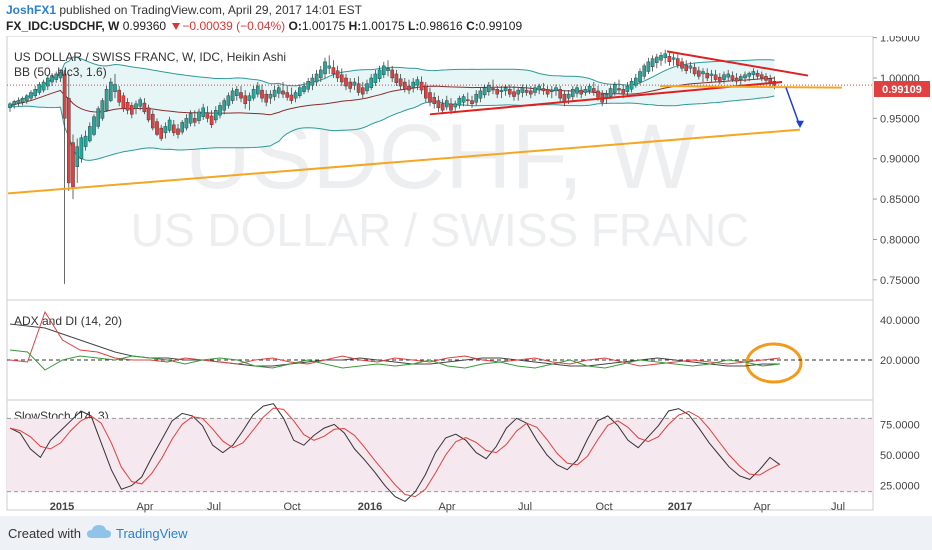  I want to click on time-tick-label: Apr, so click(446, 507).